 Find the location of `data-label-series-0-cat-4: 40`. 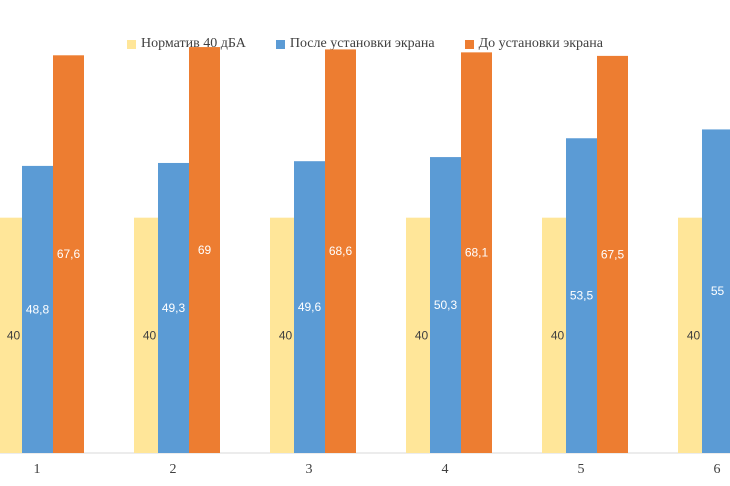

data-label-series-0-cat-4: 40 is located at coordinates (422, 335).